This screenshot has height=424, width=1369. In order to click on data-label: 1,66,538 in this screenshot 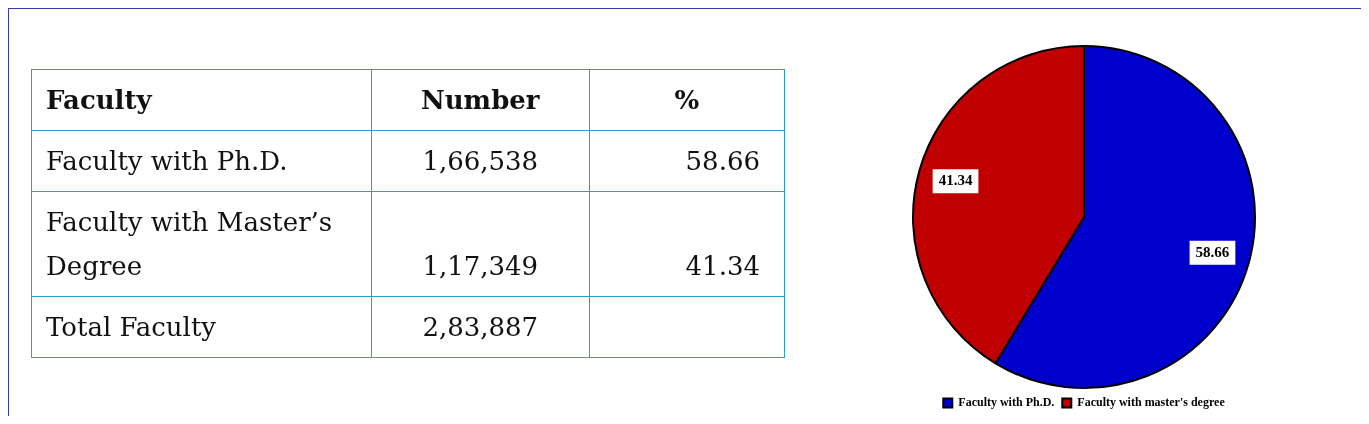, I will do `click(480, 161)`.